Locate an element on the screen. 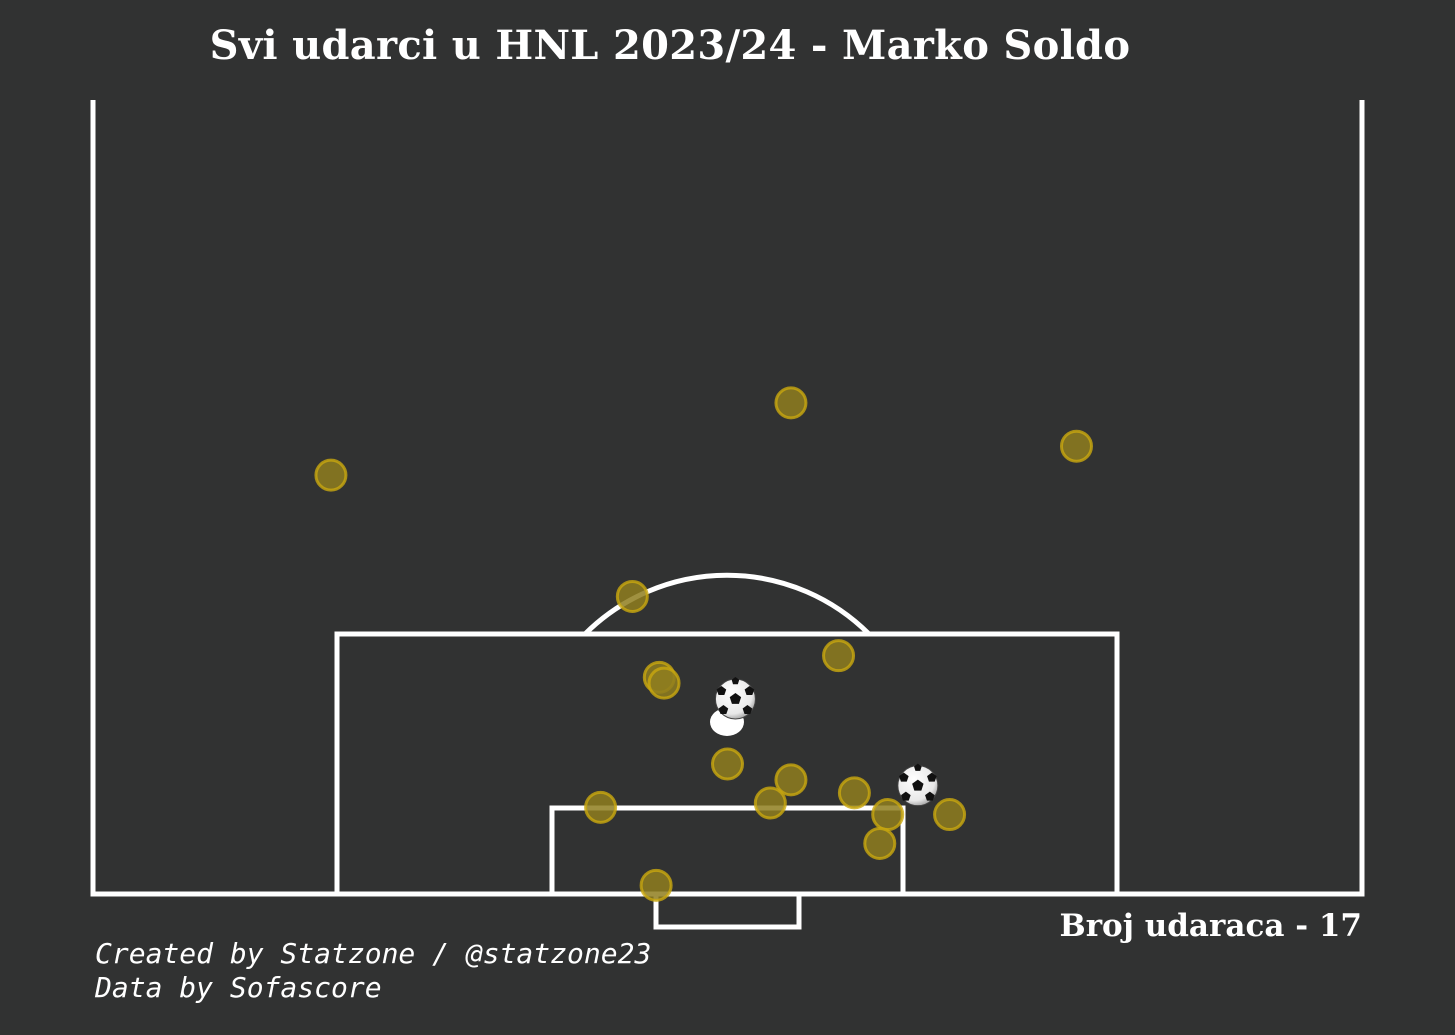 This screenshot has width=1455, height=1035. credits-data-source: Data by Sofascore is located at coordinates (238, 987).